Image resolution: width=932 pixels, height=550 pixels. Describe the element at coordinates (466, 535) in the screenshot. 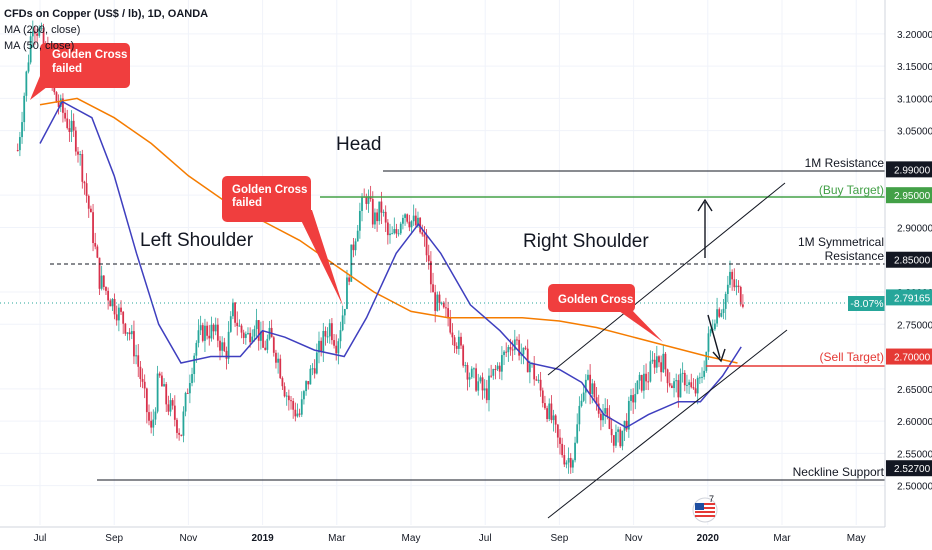

I see `x-axis: Jul Sep Nov 2019 Mar May Jul Sep Nov 2020 Mar May` at that location.